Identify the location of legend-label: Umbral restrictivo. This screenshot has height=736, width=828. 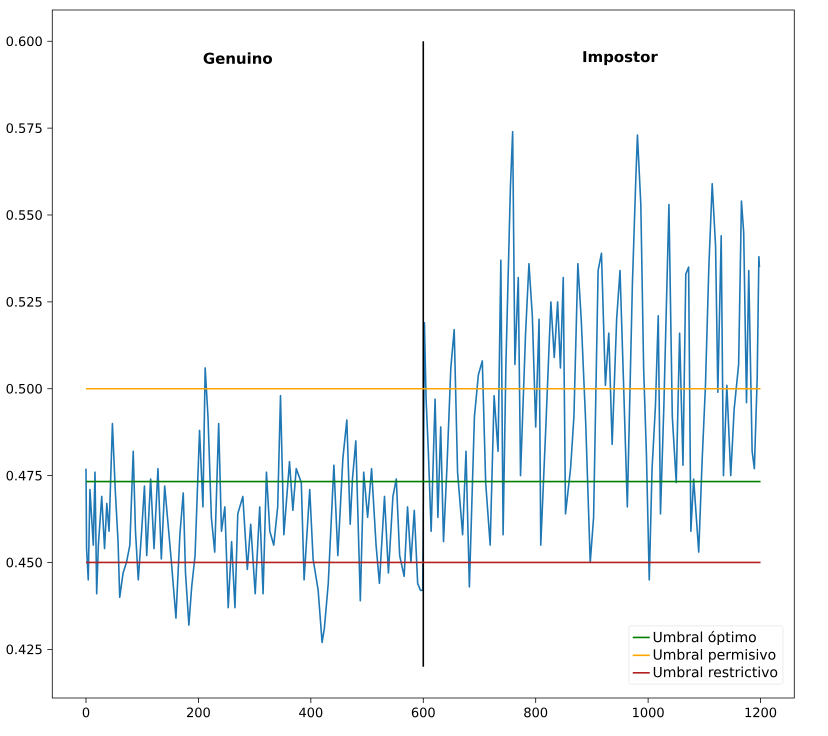
(716, 672).